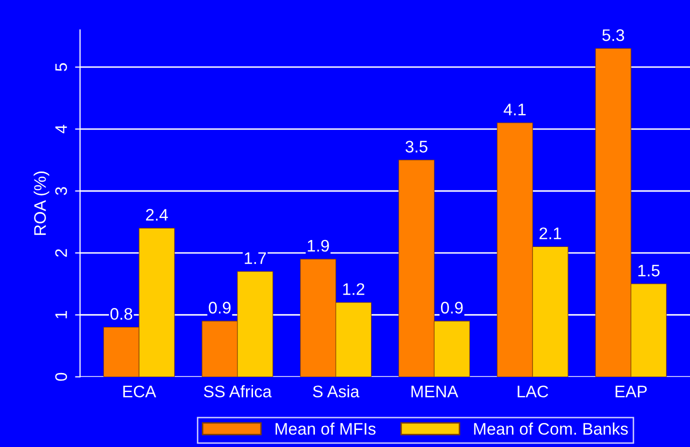 The width and height of the screenshot is (690, 447). I want to click on data-label: 1.9, so click(318, 246).